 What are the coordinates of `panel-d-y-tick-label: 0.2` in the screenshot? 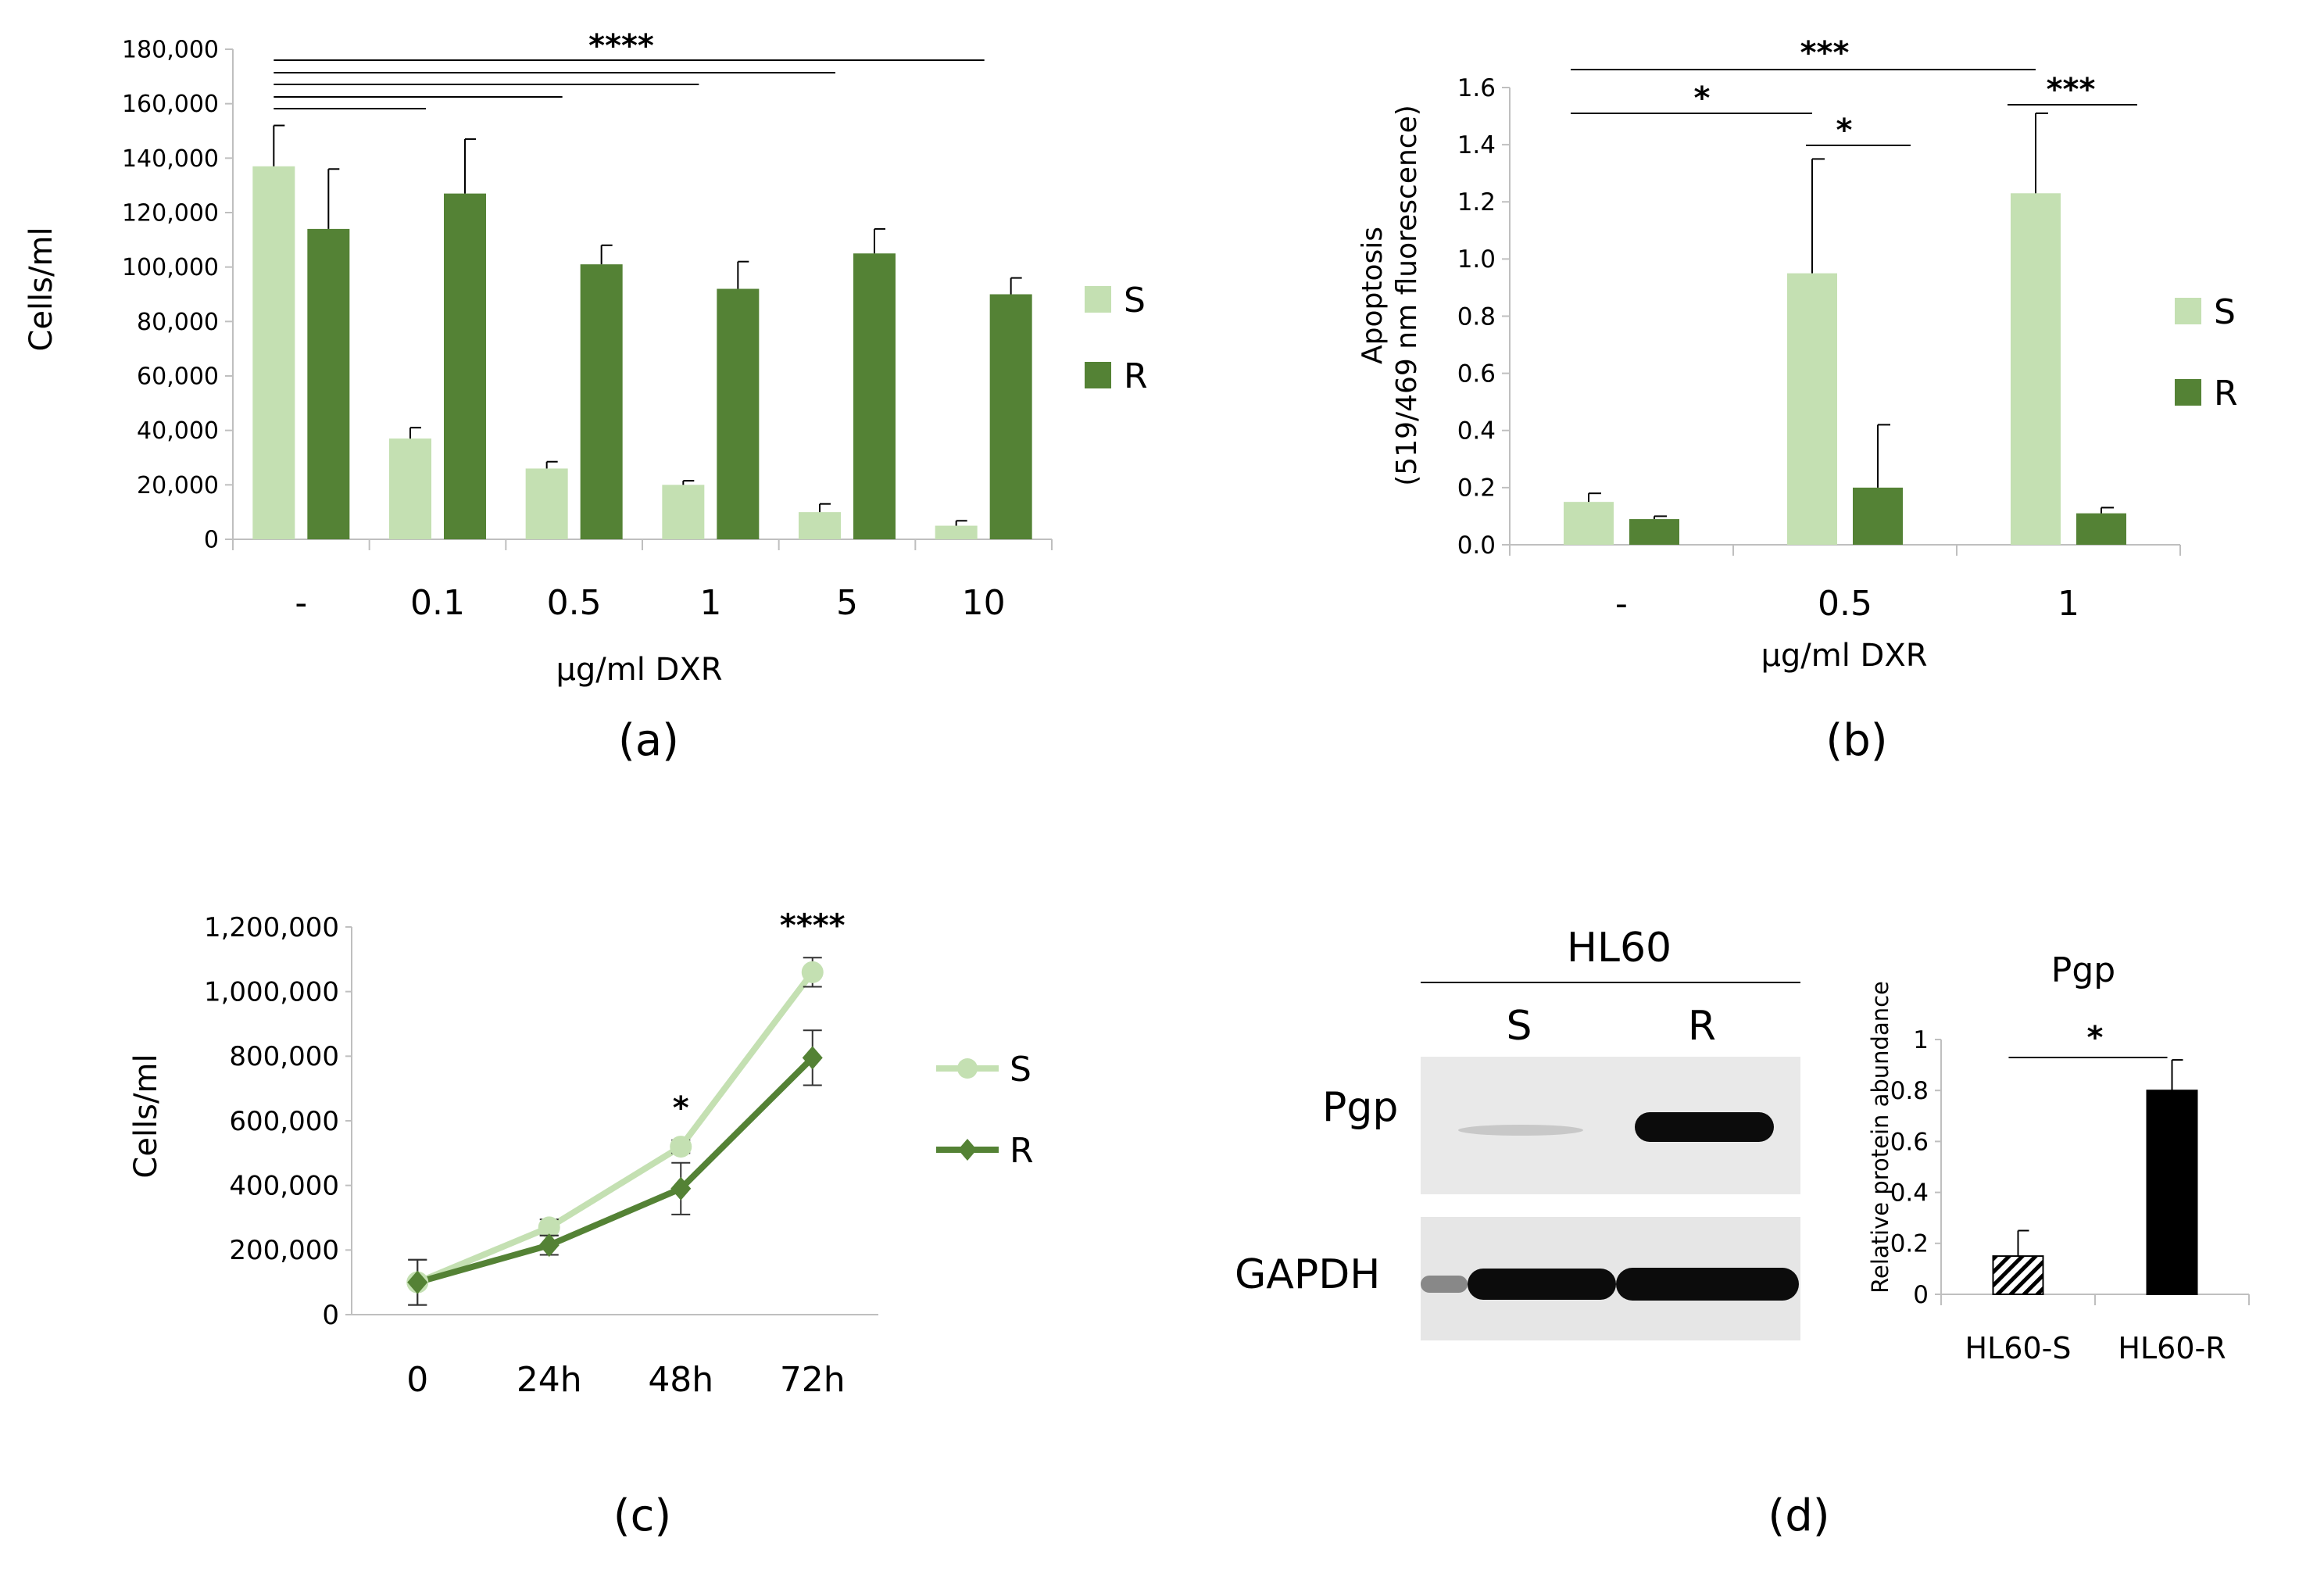 It's located at (1909, 1244).